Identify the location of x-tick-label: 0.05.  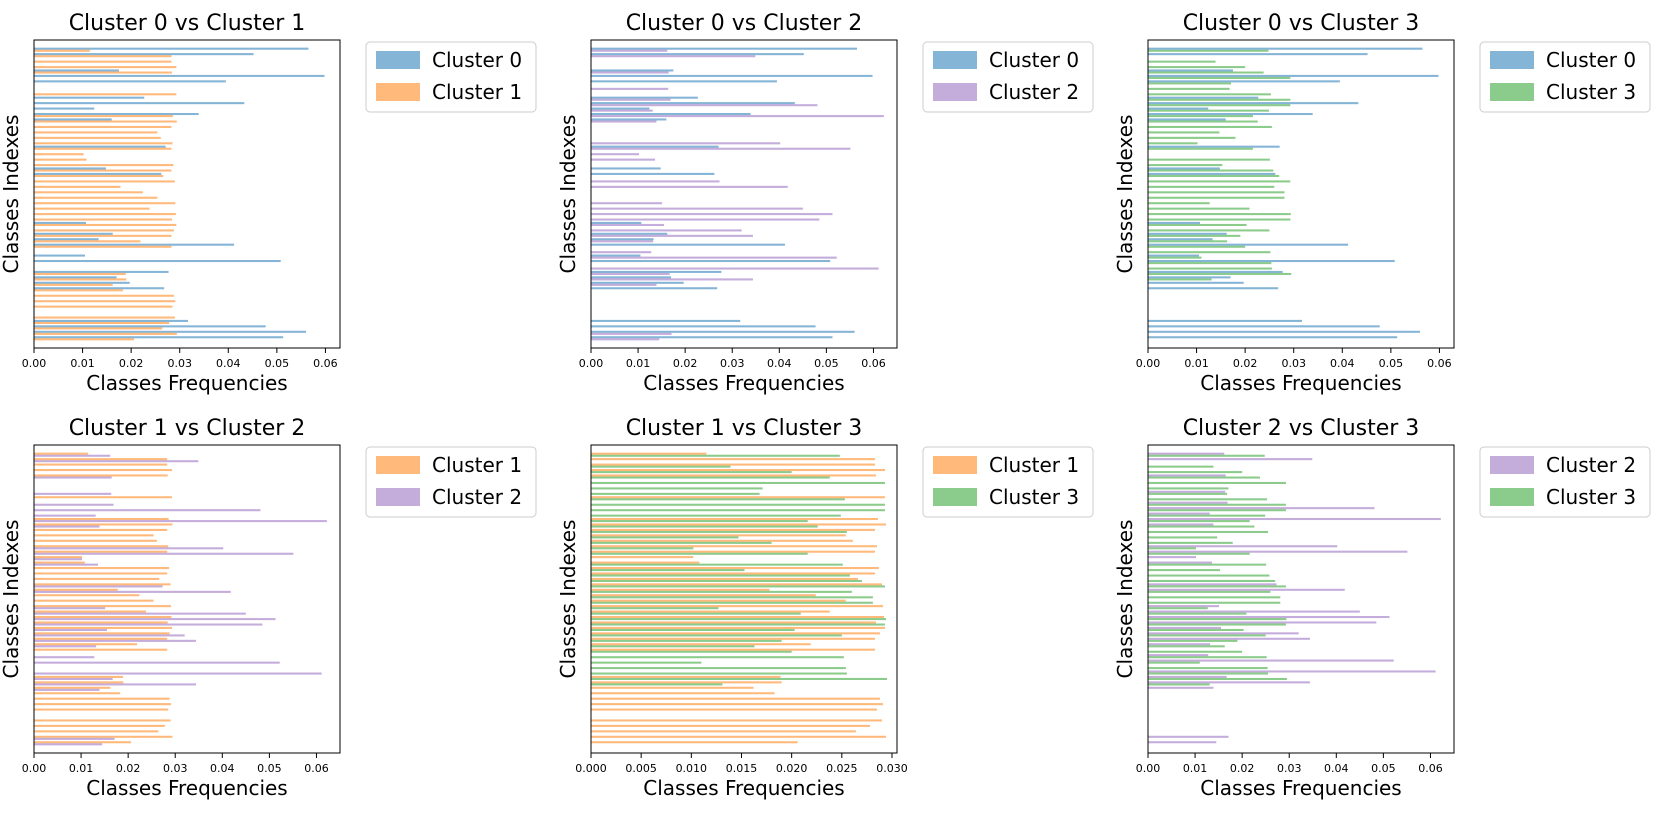
(1383, 768).